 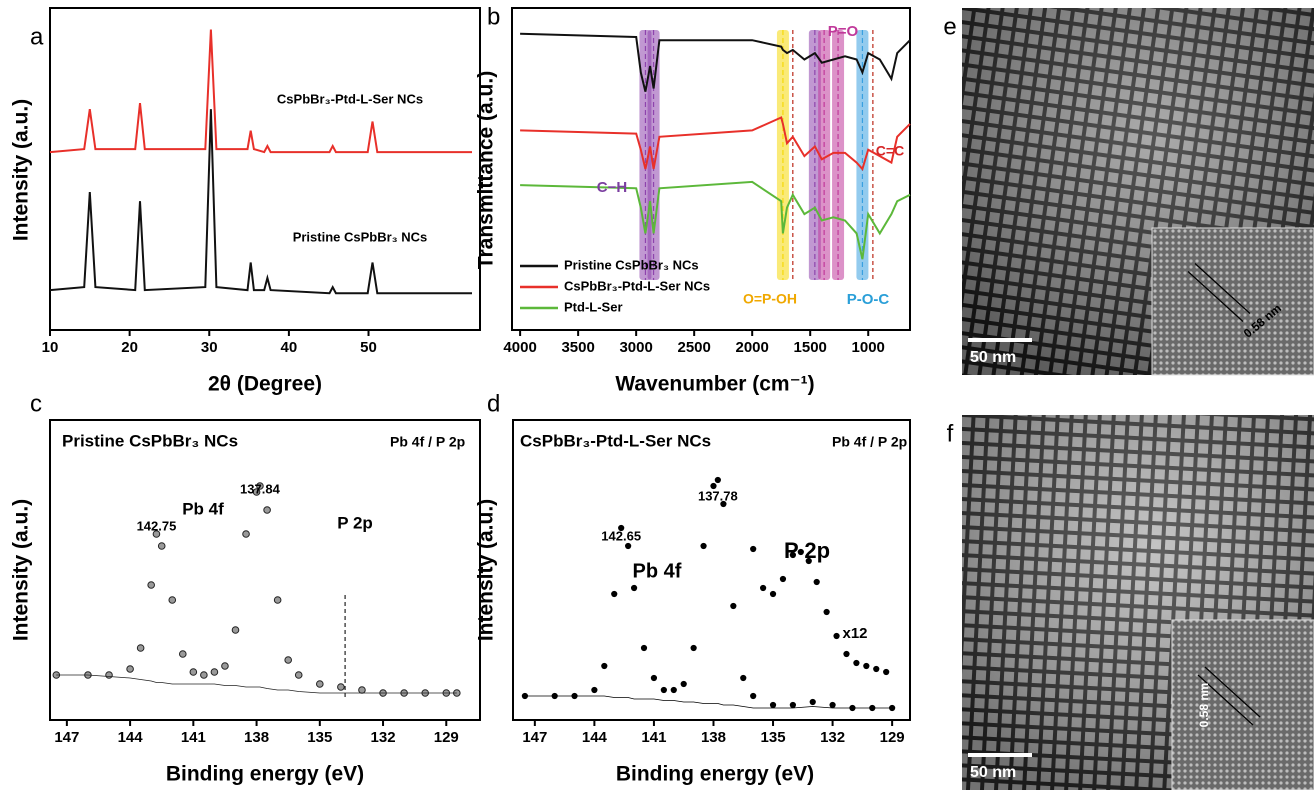 What do you see at coordinates (714, 384) in the screenshot?
I see `x-axis-label: Wavenumber (cm⁻¹)` at bounding box center [714, 384].